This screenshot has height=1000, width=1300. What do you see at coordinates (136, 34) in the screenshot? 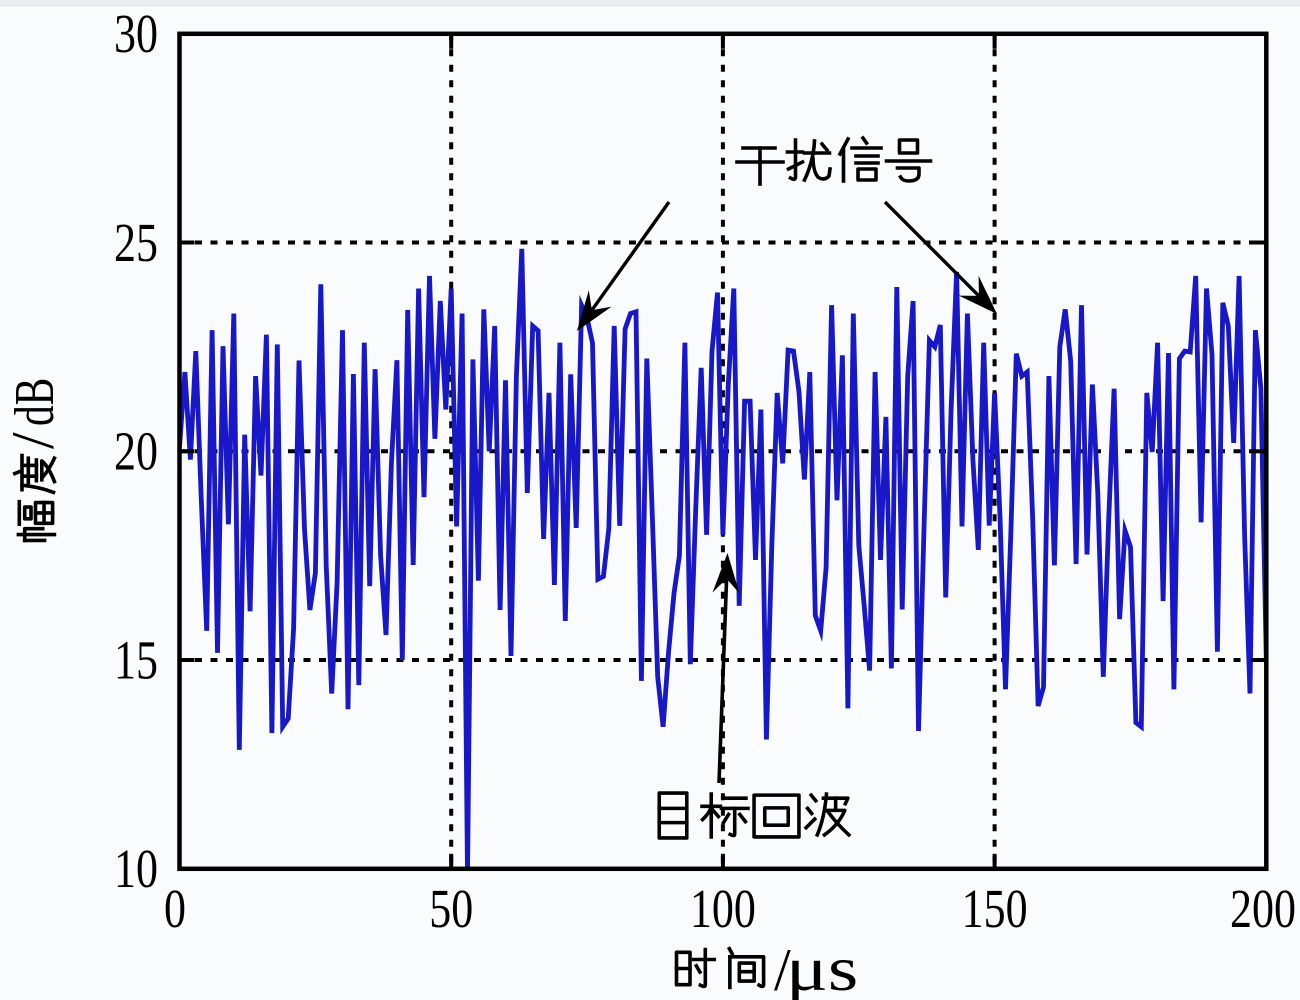
I see `svg-text: 30` at bounding box center [136, 34].